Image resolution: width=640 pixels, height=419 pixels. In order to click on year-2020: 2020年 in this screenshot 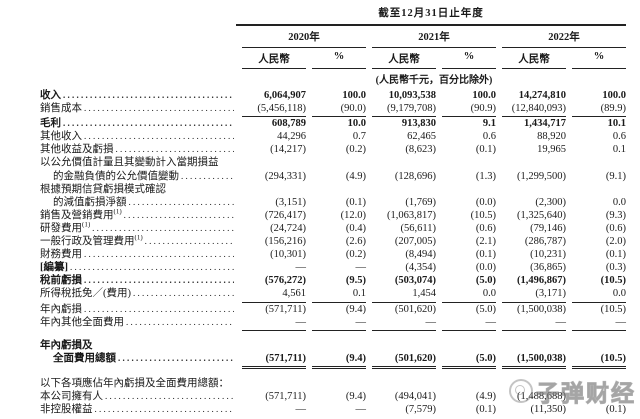, I will do `click(304, 38)`.